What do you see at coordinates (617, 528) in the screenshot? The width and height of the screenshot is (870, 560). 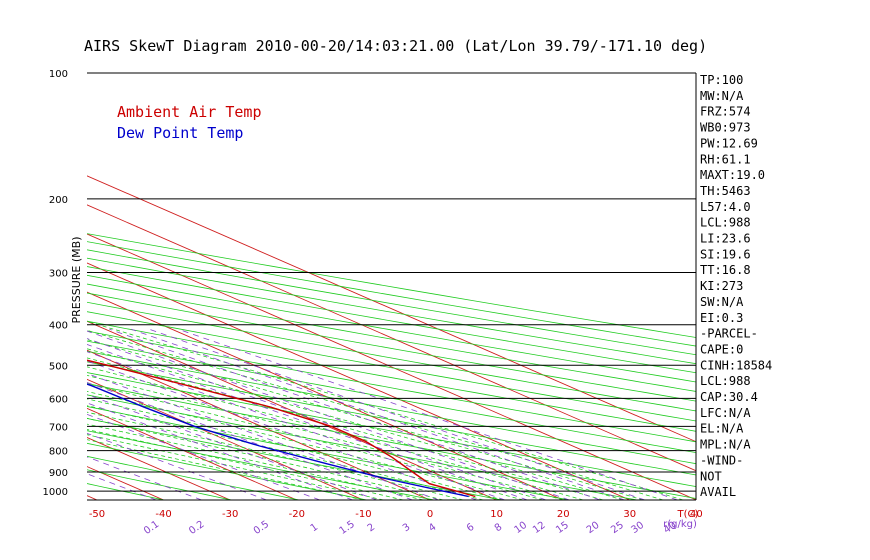 I see `mixing-ratio-label: 25` at bounding box center [617, 528].